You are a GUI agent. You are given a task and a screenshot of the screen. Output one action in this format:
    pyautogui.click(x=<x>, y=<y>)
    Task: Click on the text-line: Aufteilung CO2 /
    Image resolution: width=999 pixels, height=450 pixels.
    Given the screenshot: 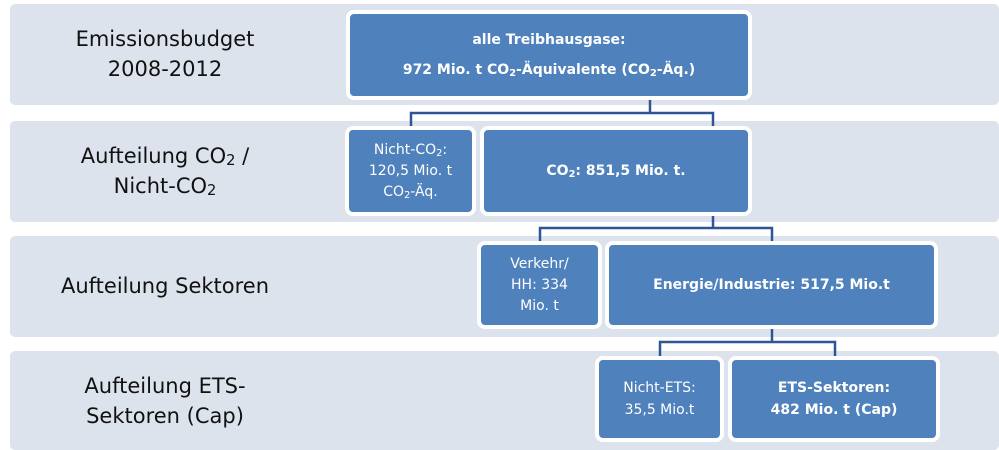 What is the action you would take?
    pyautogui.click(x=165, y=156)
    